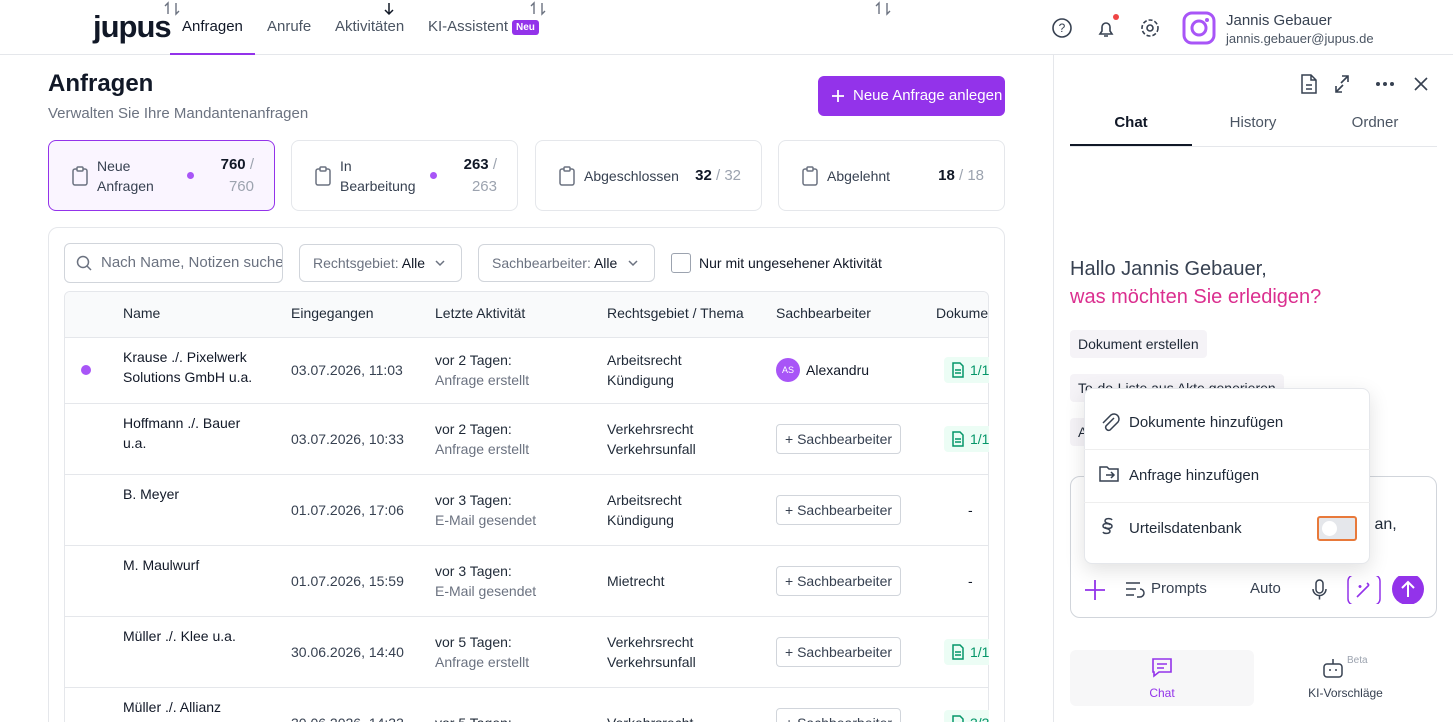 The height and width of the screenshot is (722, 1453). Describe the element at coordinates (1185, 528) in the screenshot. I see `menu-item: Urteilsdatenbank` at that location.